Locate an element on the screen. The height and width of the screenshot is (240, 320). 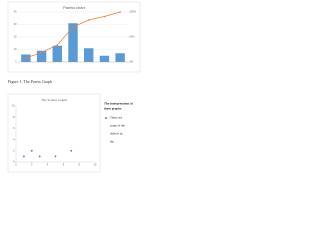
x-tick-label: 4 is located at coordinates (48, 165).